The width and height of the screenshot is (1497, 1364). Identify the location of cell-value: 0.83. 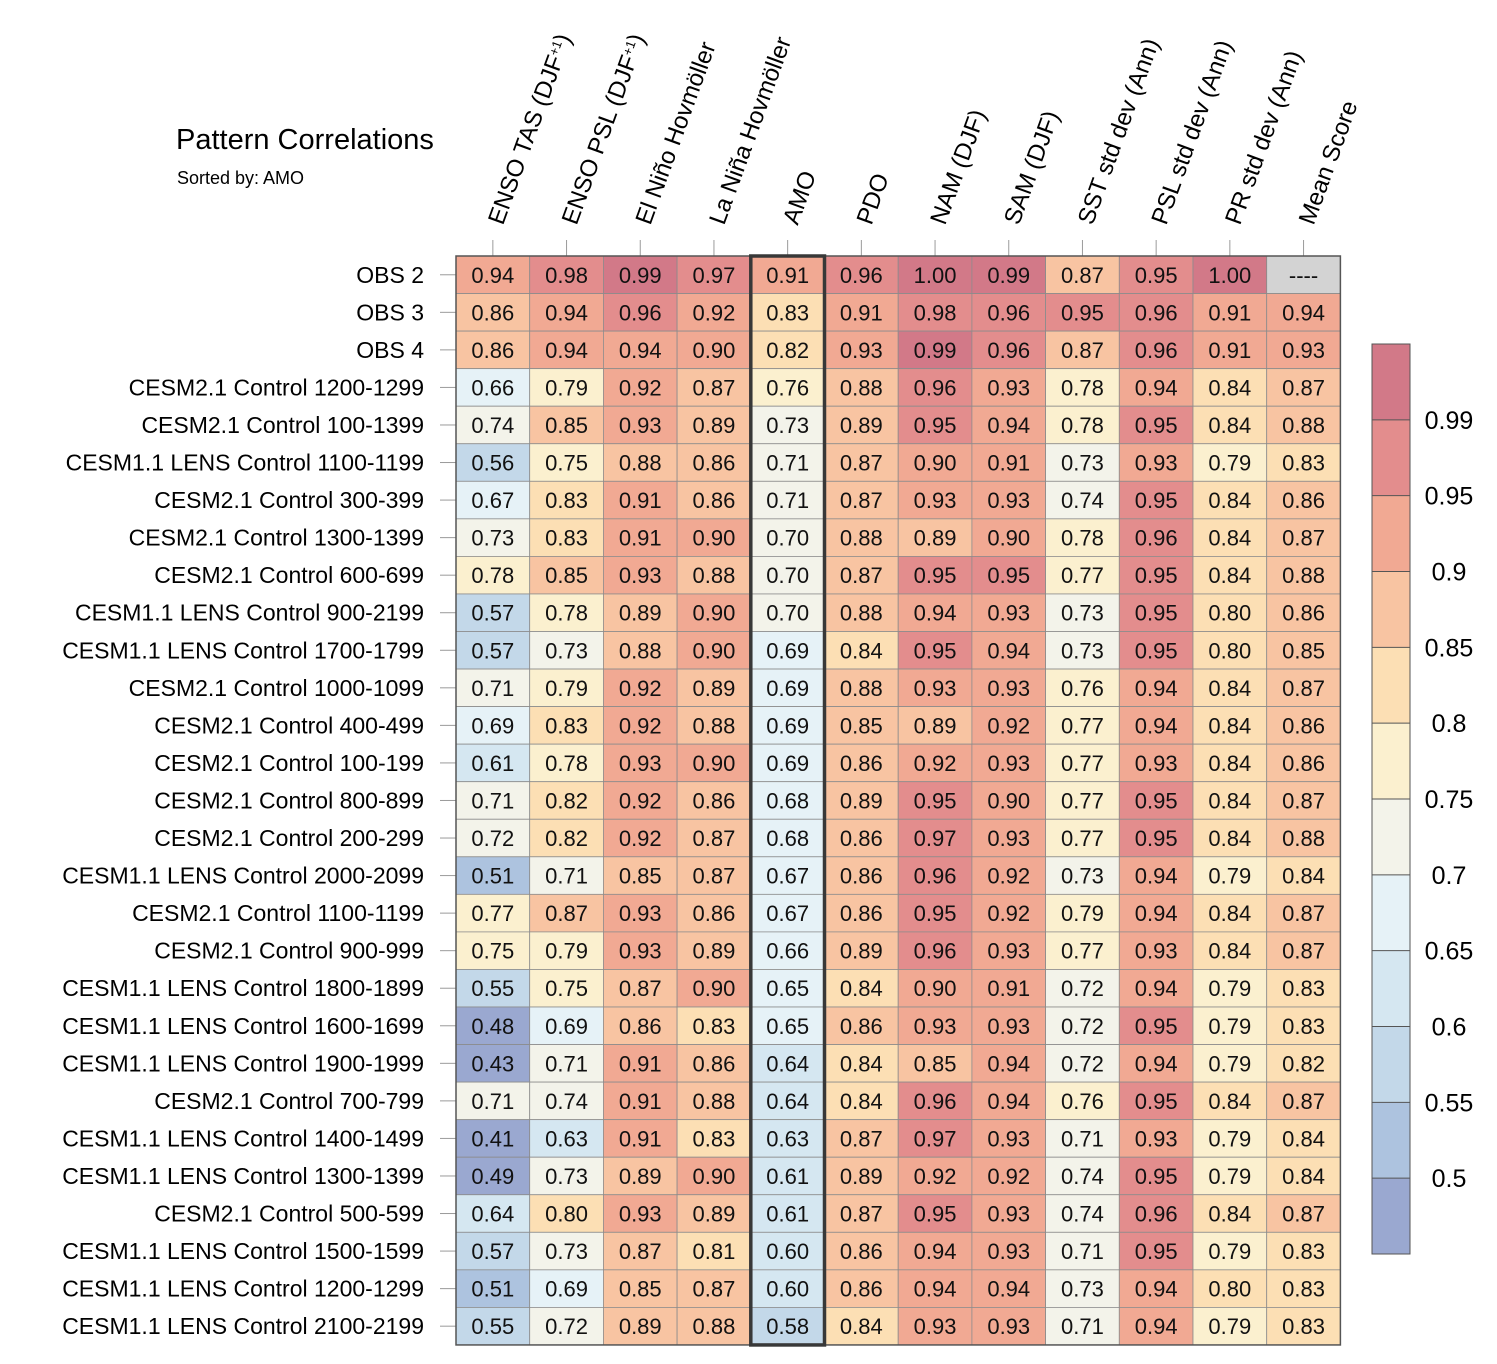
(714, 1138).